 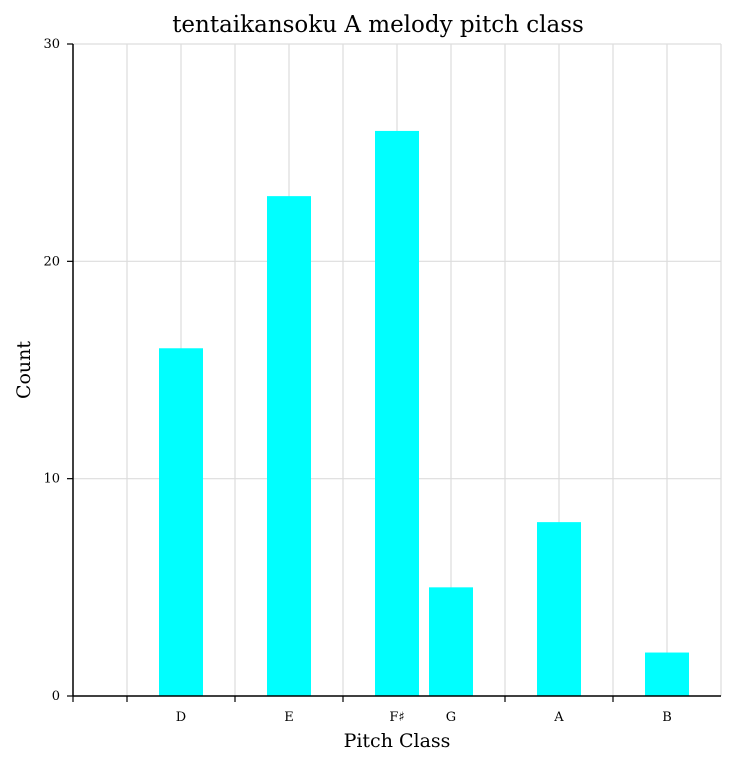 I want to click on x-tick-label: F♯, so click(x=396, y=717).